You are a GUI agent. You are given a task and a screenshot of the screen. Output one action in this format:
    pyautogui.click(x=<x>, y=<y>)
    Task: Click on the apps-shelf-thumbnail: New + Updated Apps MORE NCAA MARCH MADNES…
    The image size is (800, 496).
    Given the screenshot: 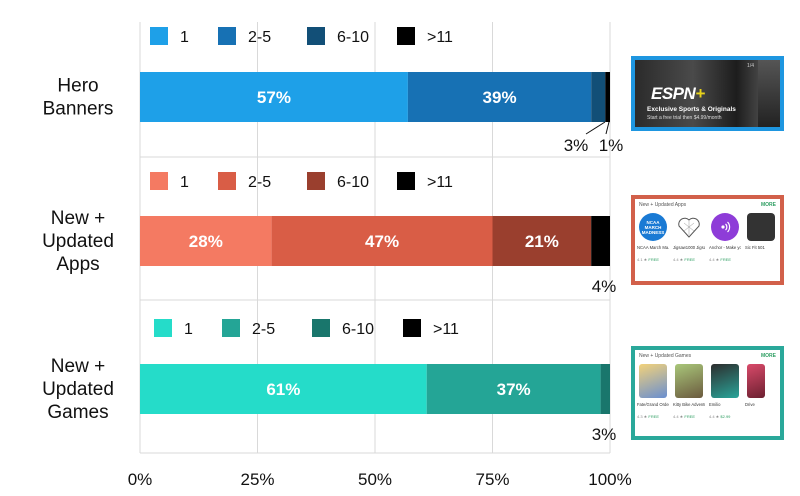 What is the action you would take?
    pyautogui.click(x=707, y=240)
    